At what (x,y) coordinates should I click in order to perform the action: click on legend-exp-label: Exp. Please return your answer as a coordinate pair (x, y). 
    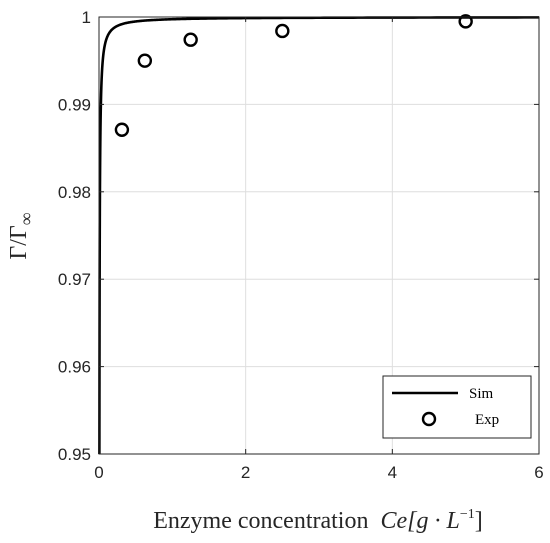
    Looking at the image, I should click on (487, 420).